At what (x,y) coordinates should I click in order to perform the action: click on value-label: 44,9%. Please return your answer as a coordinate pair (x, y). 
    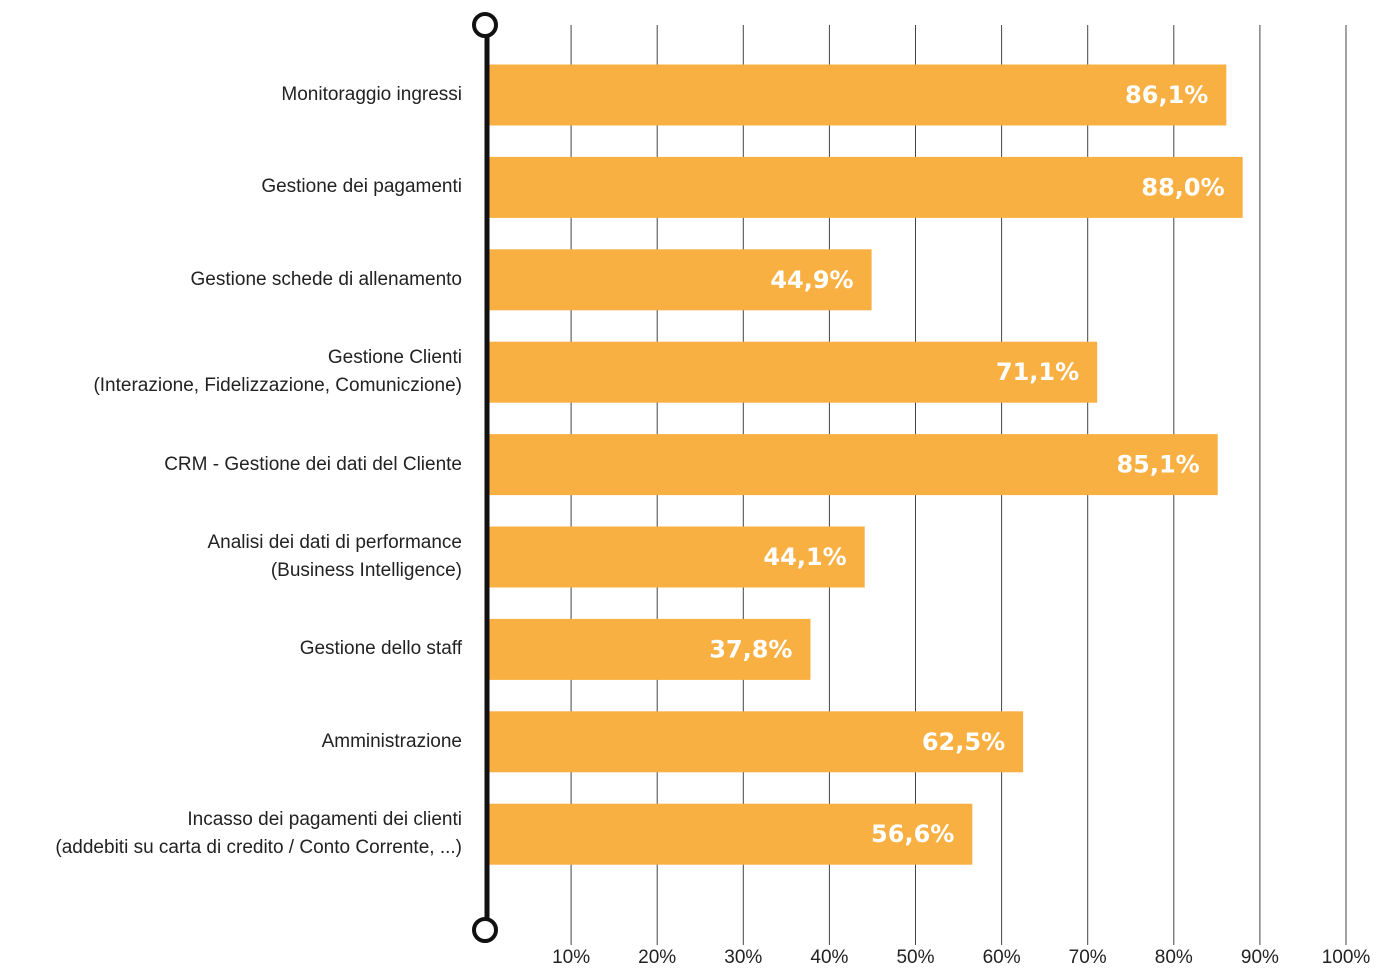
    Looking at the image, I should click on (811, 280).